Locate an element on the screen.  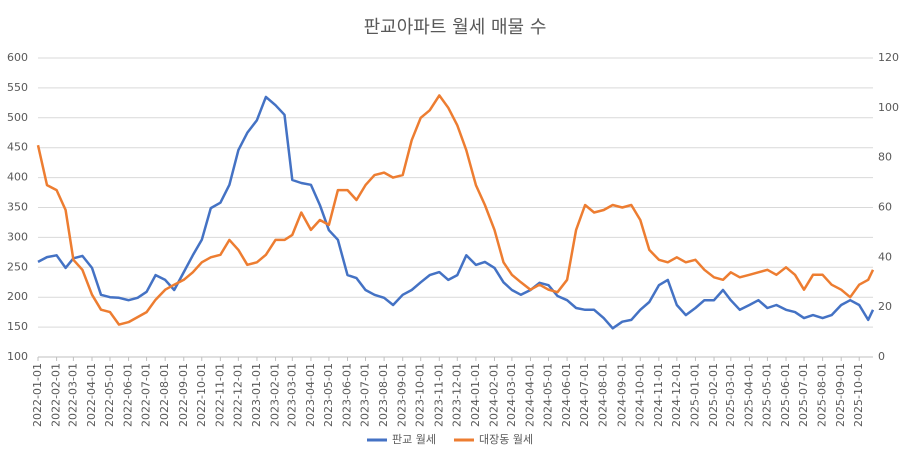
x-tick-label: 2023-11-01 is located at coordinates (438, 395).